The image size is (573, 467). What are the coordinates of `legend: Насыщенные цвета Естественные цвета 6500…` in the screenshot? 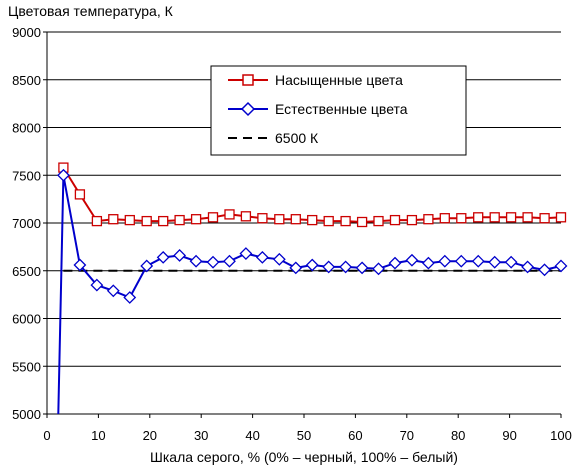 It's located at (338, 110).